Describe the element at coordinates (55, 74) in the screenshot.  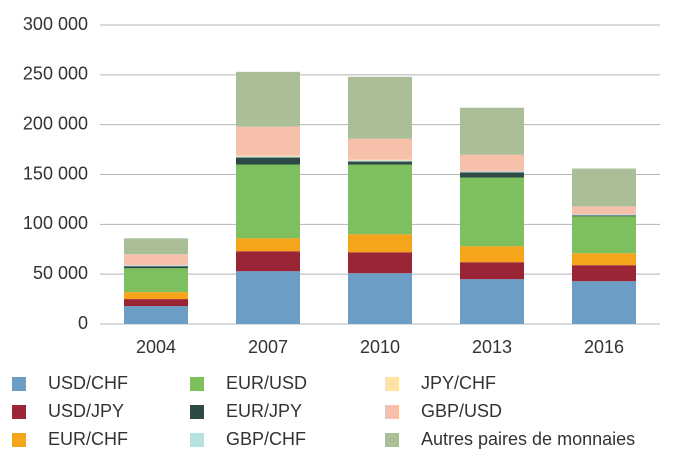
I see `y-tick-label: 250 000` at that location.